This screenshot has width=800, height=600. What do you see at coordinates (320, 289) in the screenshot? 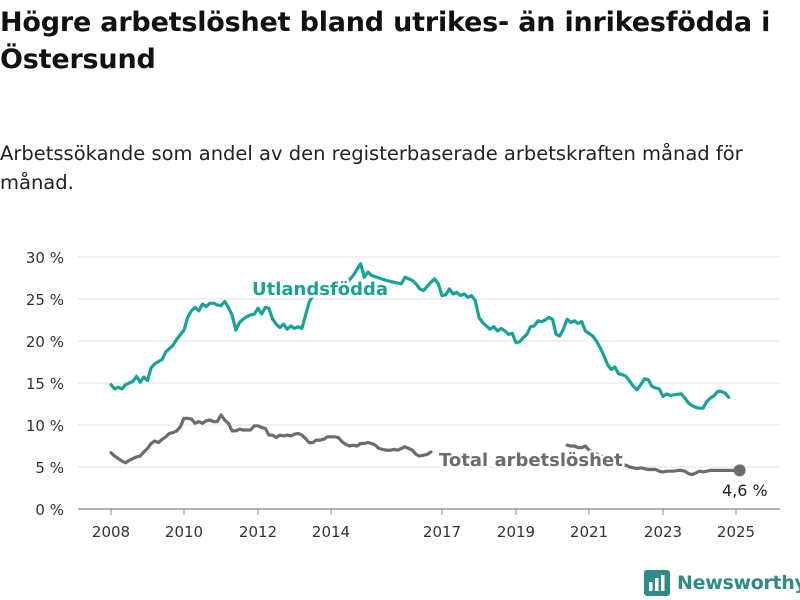
I see `series-label-utlandsfodda: Utlandsfödda` at bounding box center [320, 289].